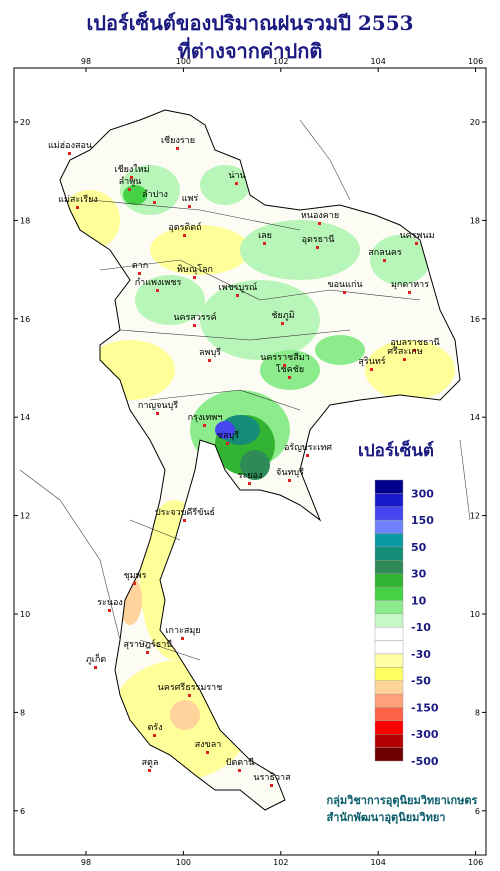 The image size is (500, 871). I want to click on place-label: หนองคาย, so click(320, 216).